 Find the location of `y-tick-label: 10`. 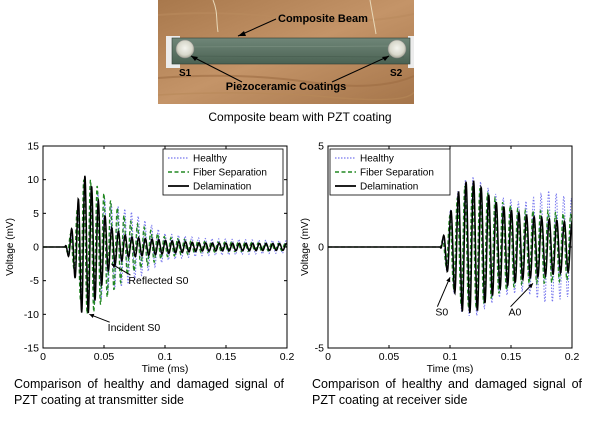

y-tick-label: 10 is located at coordinates (33, 180).